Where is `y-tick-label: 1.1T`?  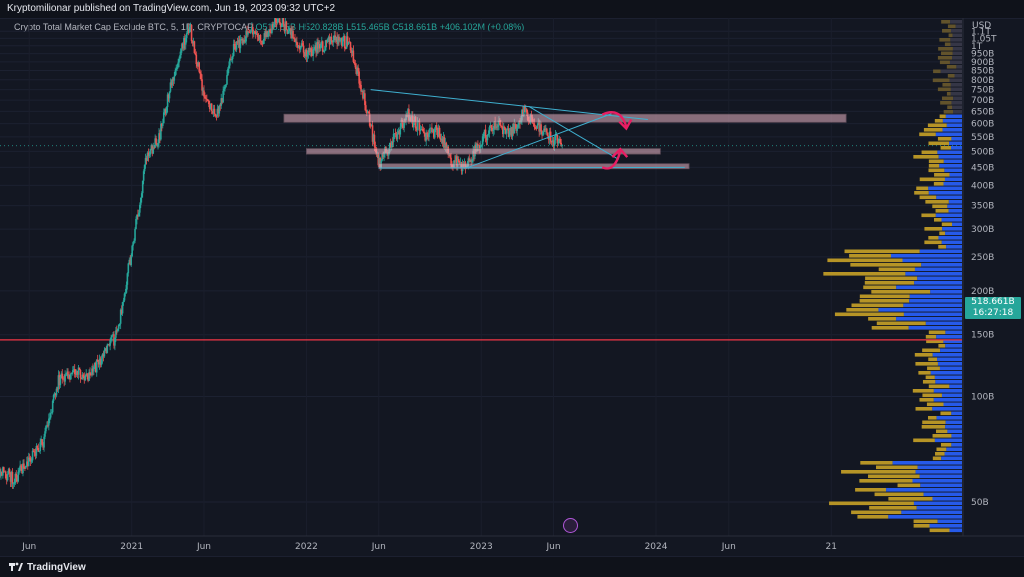 y-tick-label: 1.1T is located at coordinates (981, 32).